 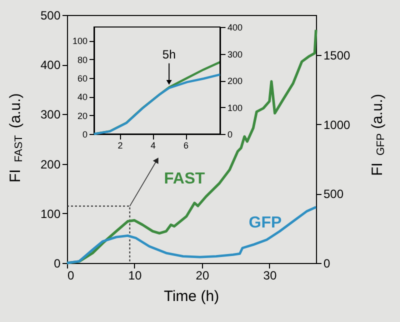 What do you see at coordinates (235, 54) in the screenshot?
I see `y2-tick-label: 300` at bounding box center [235, 54].